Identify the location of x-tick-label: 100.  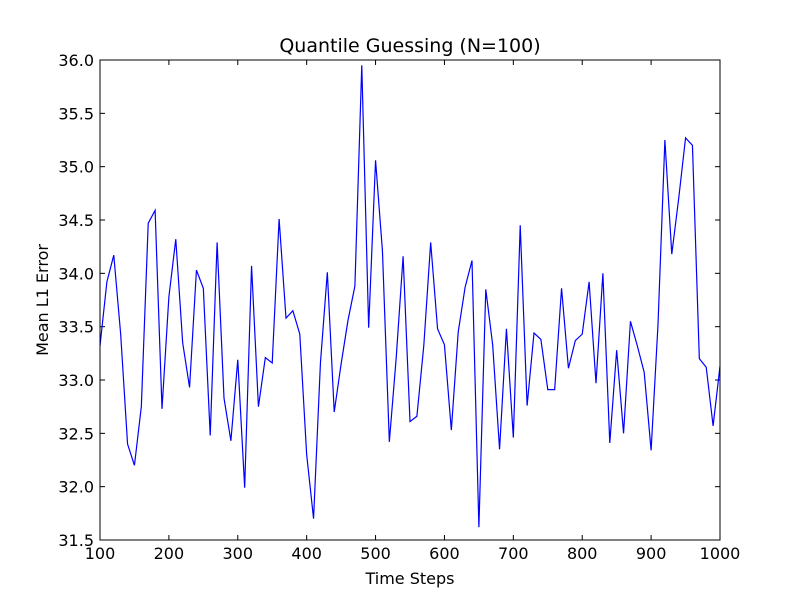
(100, 553).